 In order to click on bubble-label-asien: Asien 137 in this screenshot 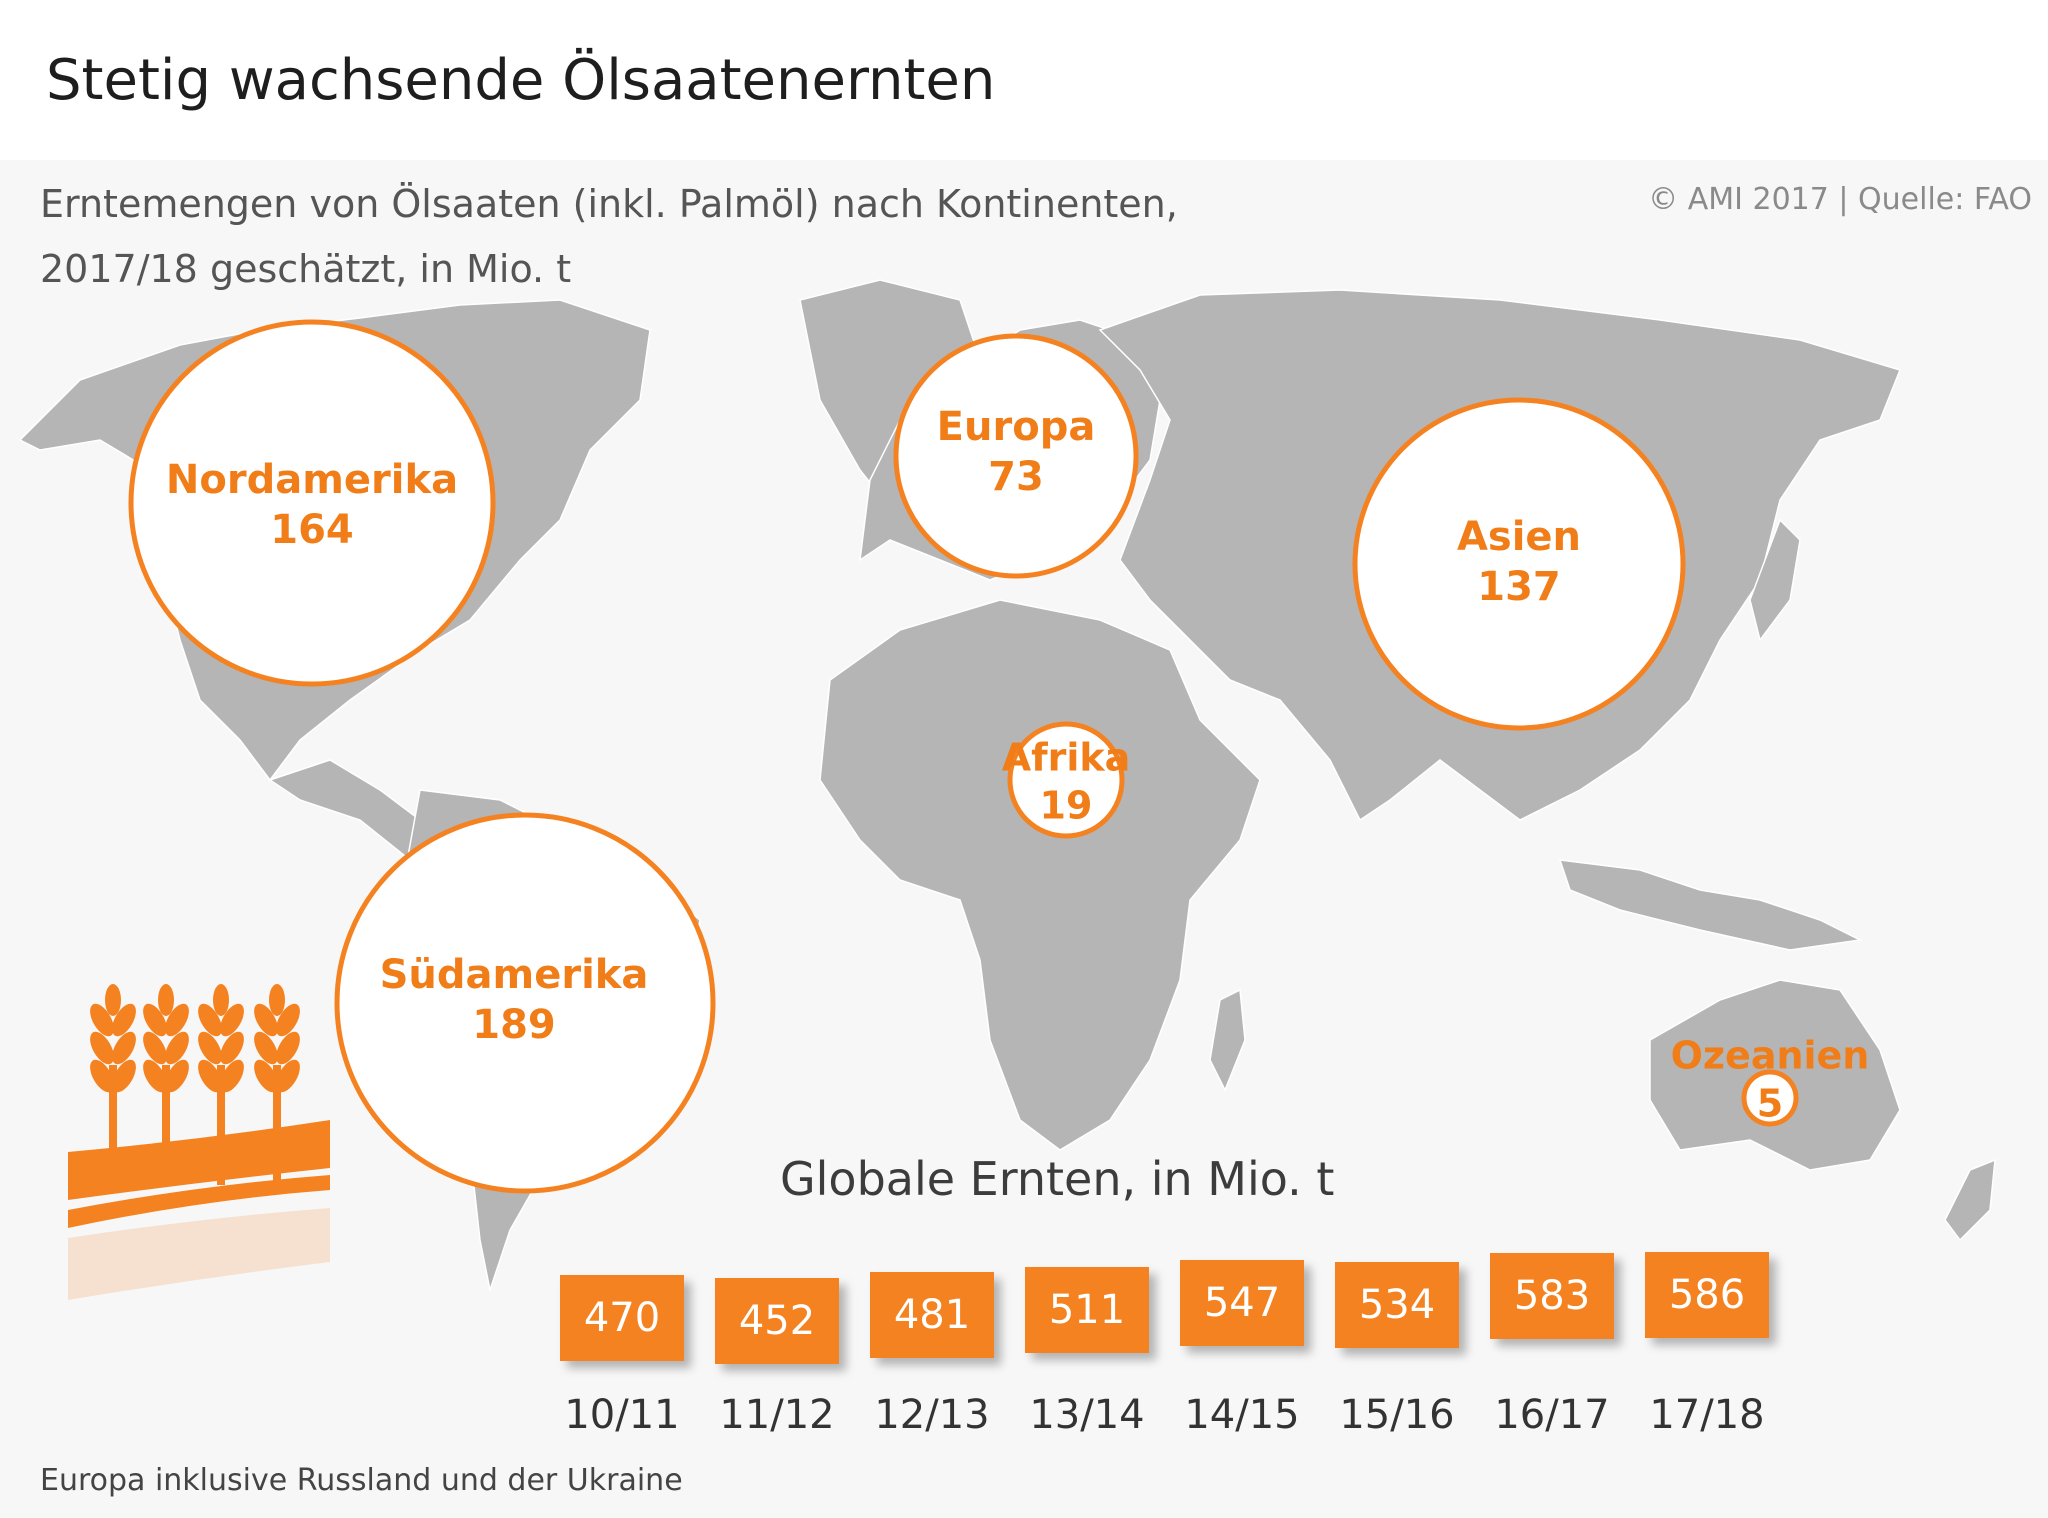, I will do `click(1519, 562)`.